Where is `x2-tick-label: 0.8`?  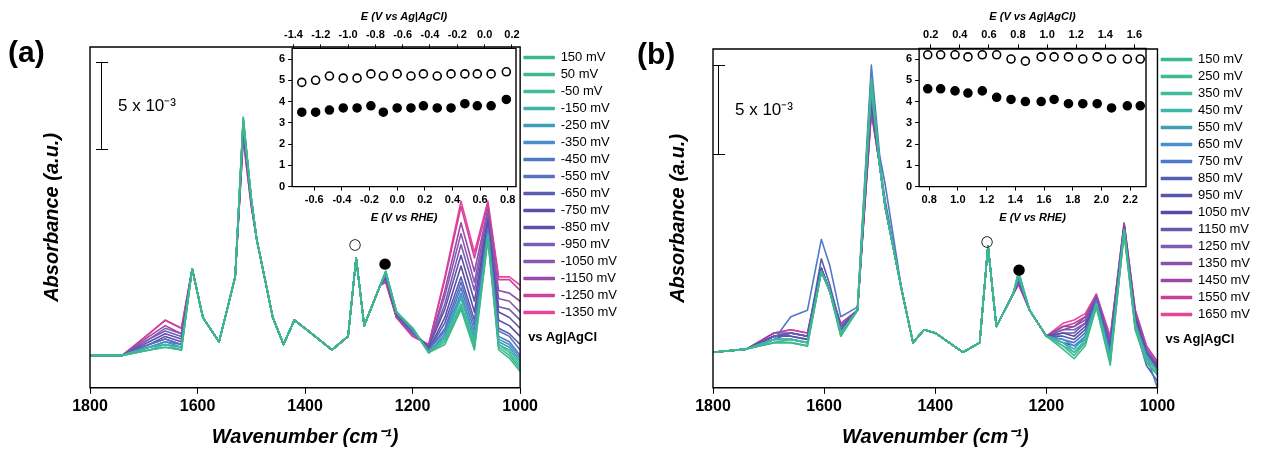 x2-tick-label: 0.8 is located at coordinates (1018, 33).